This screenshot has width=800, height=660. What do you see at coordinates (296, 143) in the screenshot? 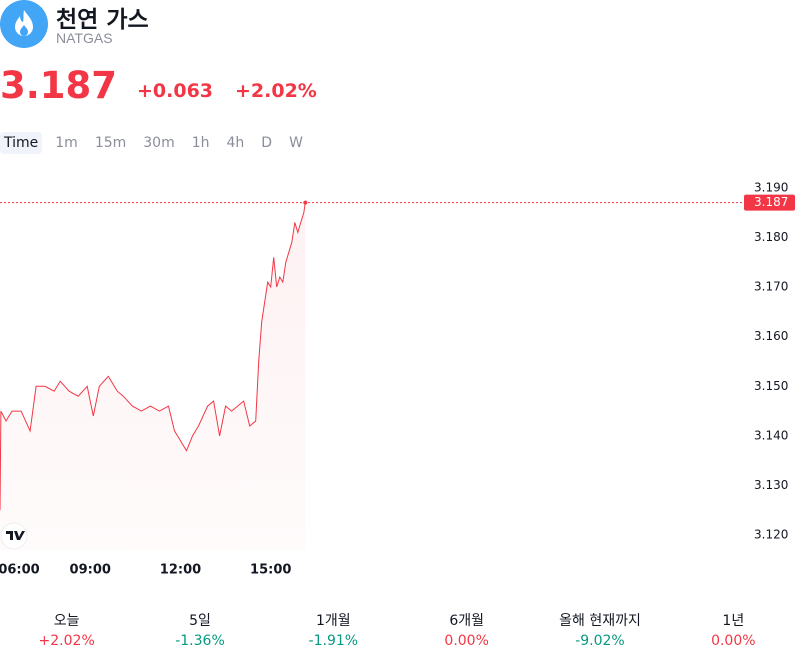
I see `timeframe-button: W` at bounding box center [296, 143].